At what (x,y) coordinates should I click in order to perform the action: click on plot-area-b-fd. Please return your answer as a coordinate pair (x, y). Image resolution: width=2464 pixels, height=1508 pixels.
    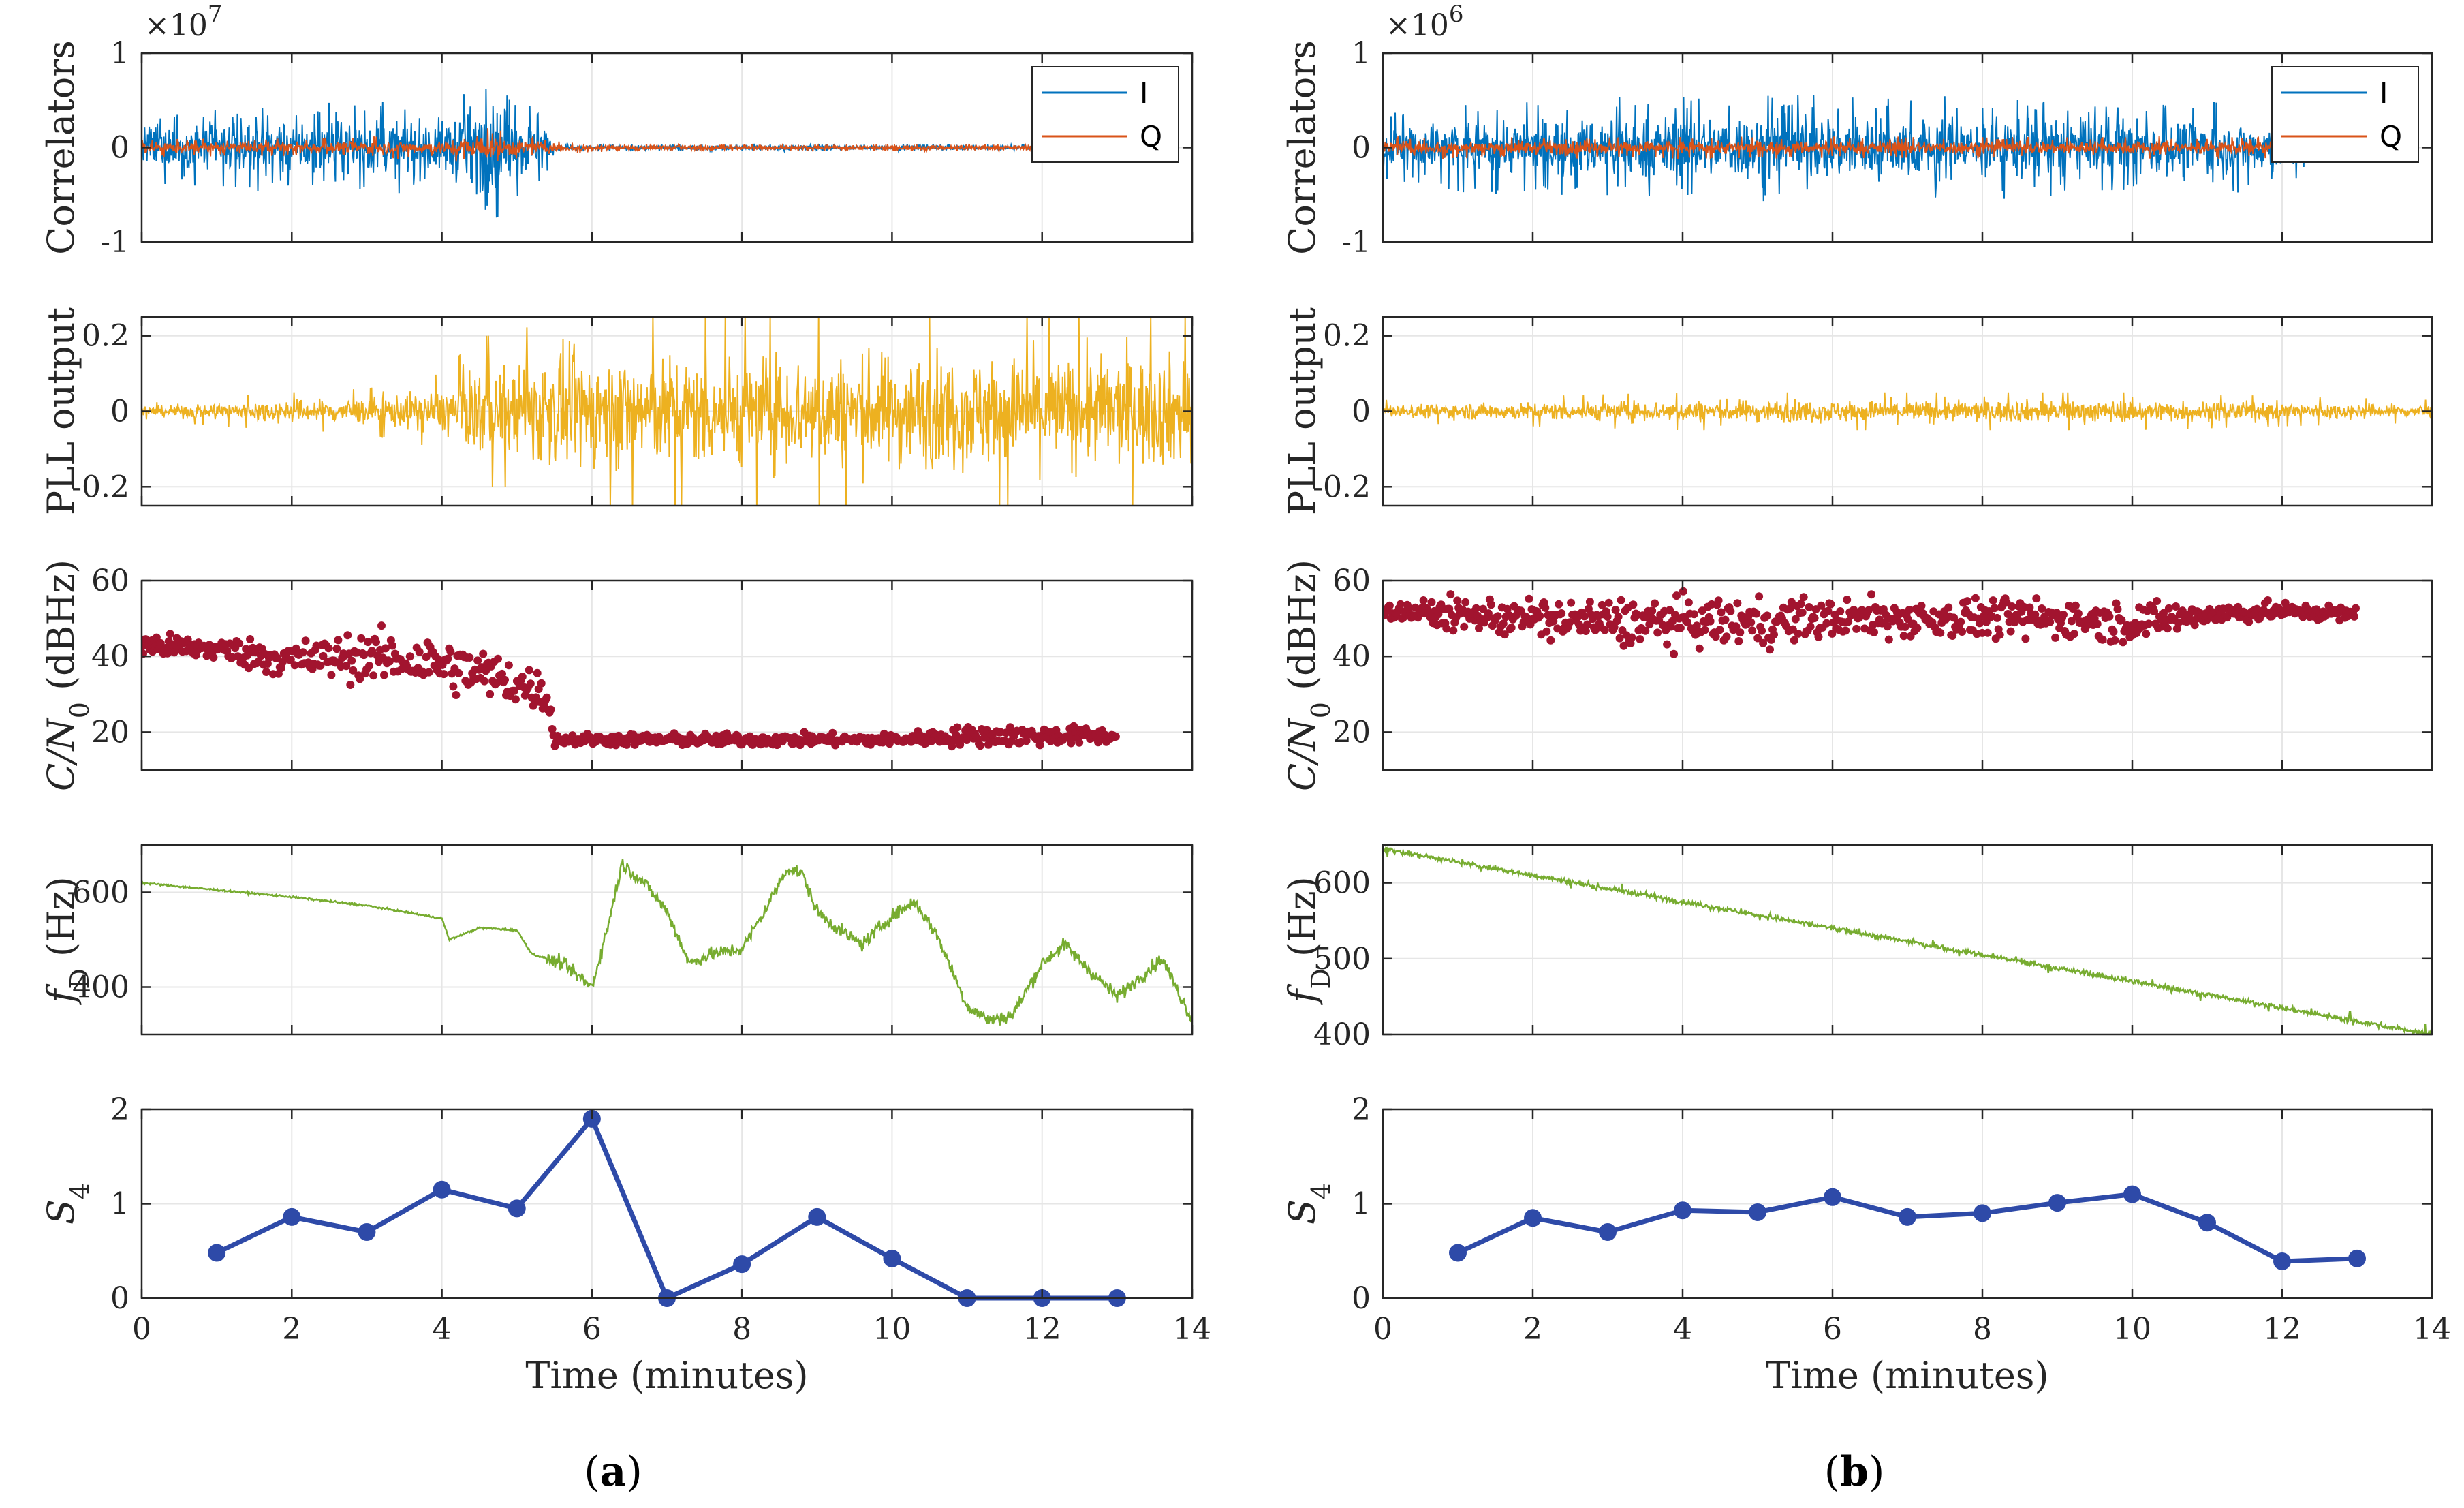
    Looking at the image, I should click on (1908, 939).